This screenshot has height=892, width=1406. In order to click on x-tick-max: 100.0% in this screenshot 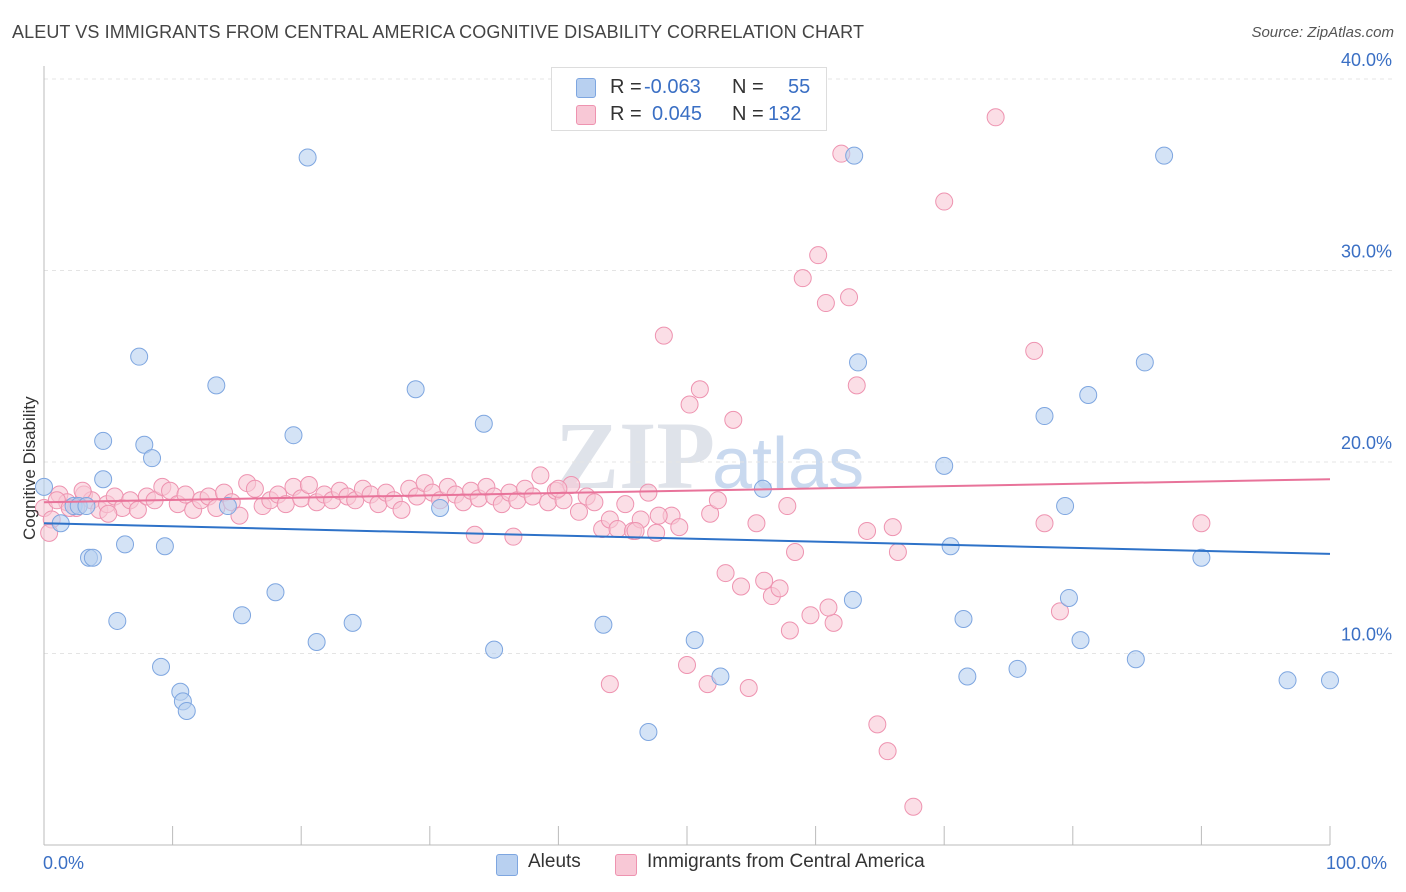, I will do `click(1357, 863)`.